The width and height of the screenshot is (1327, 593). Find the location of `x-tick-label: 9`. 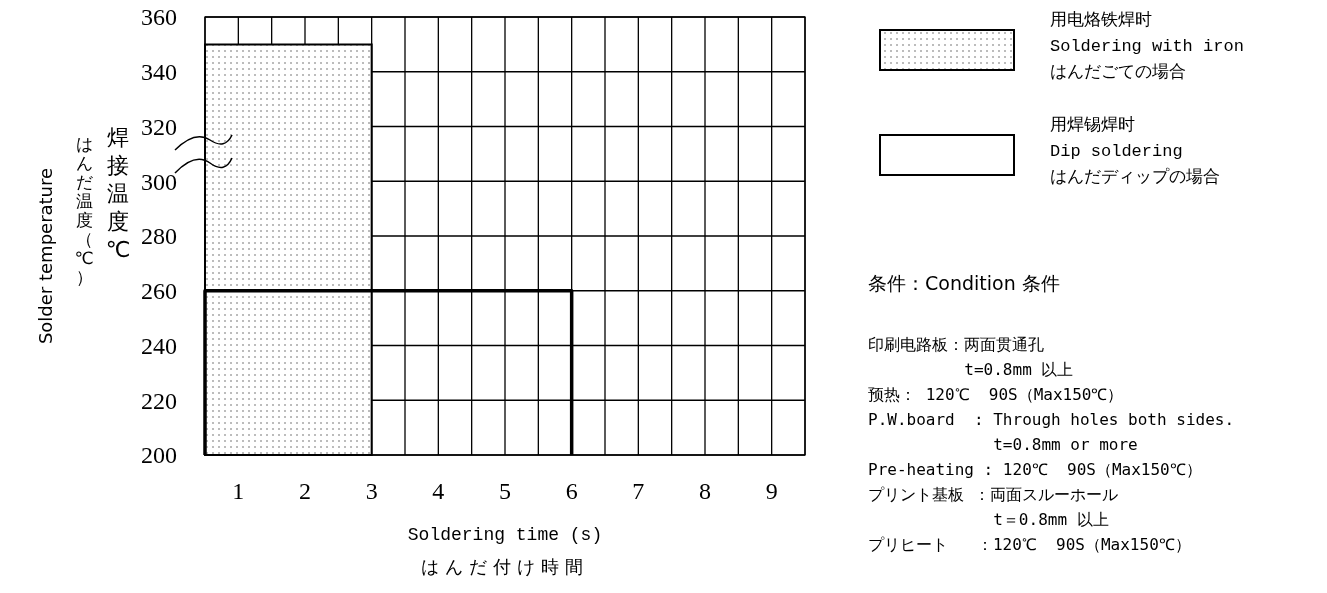

x-tick-label: 9 is located at coordinates (771, 491).